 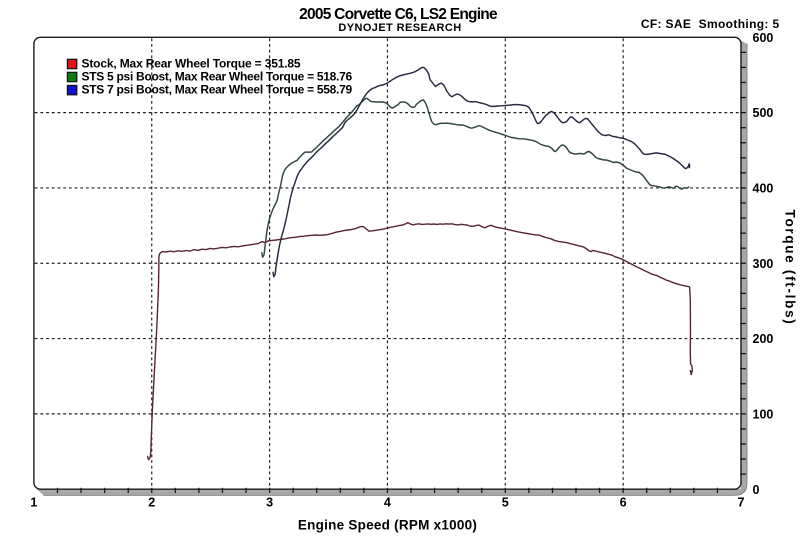 What do you see at coordinates (790, 268) in the screenshot?
I see `svg-text: Torque (ft-lbs)` at bounding box center [790, 268].